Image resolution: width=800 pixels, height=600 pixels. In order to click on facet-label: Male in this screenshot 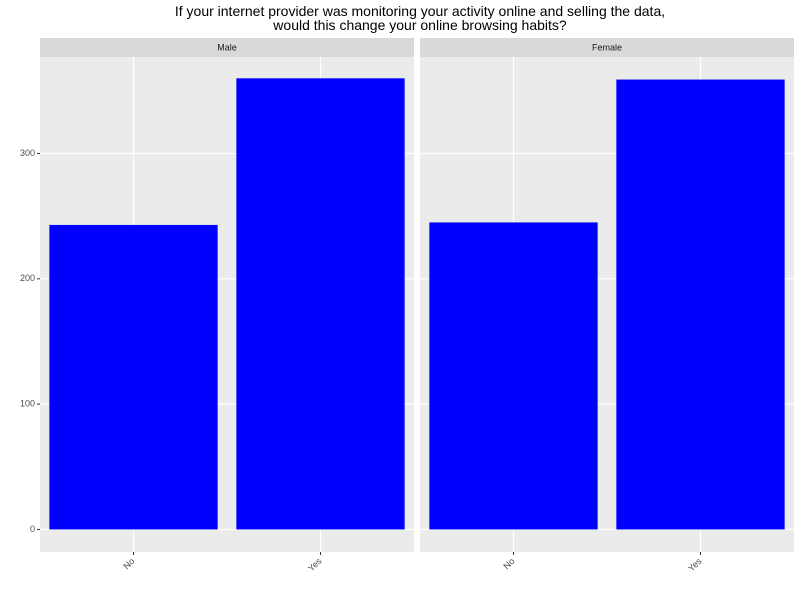, I will do `click(227, 47)`.